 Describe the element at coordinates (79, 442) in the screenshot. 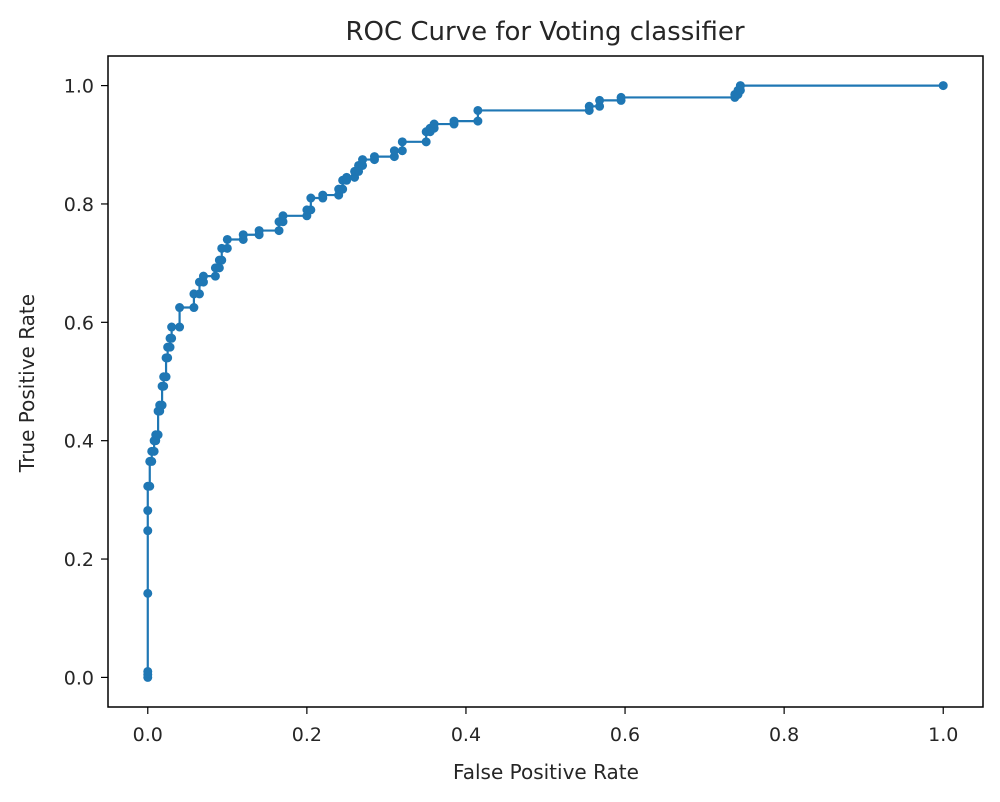

I see `y-tick-label: 0.4` at that location.